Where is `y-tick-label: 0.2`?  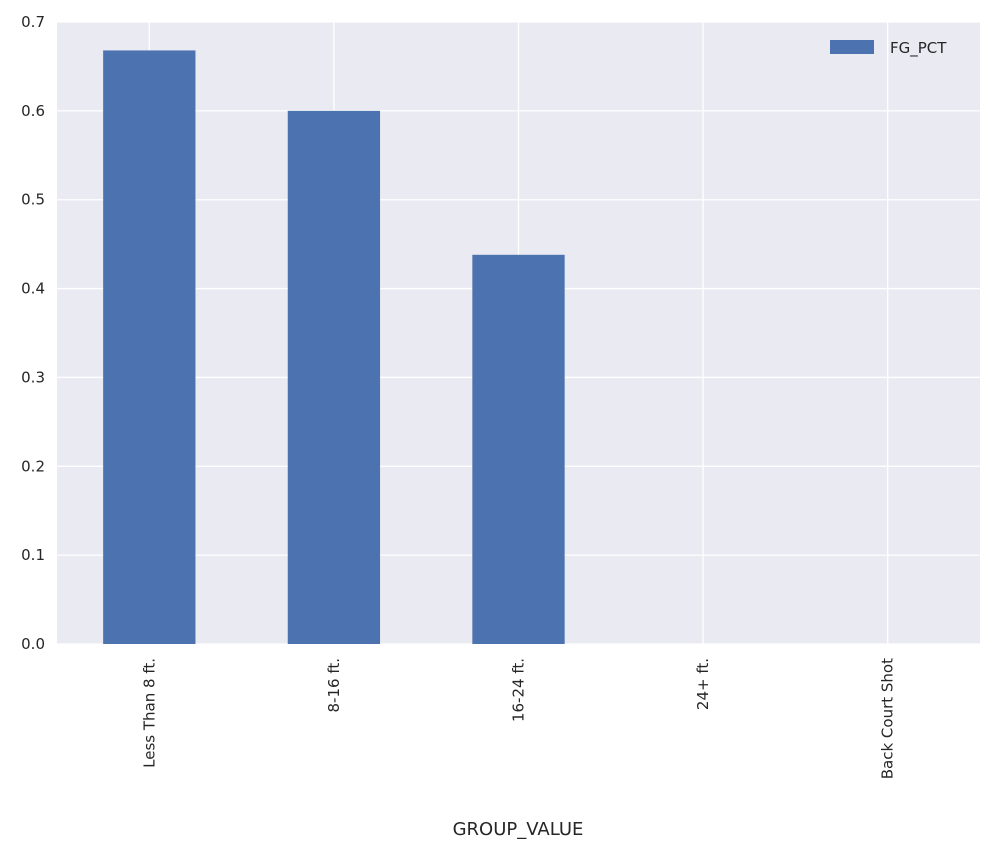 y-tick-label: 0.2 is located at coordinates (33, 466).